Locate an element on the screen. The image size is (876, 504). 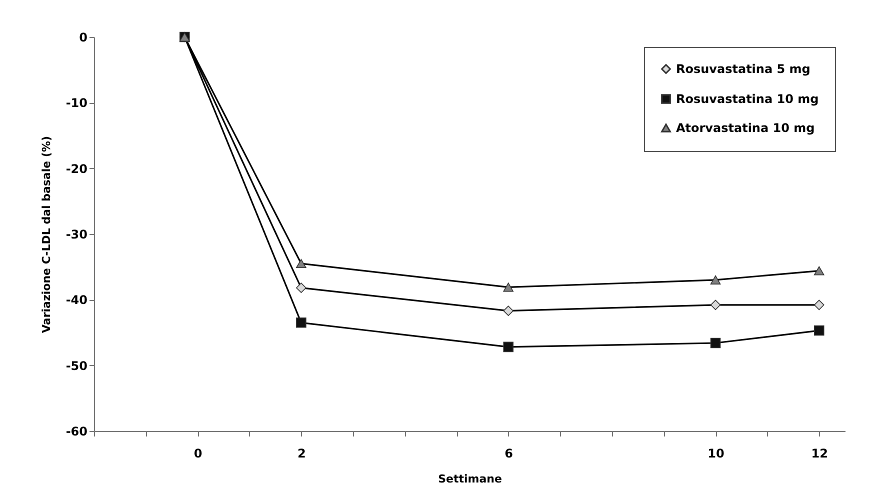
x-tick-label: 0 is located at coordinates (198, 453).